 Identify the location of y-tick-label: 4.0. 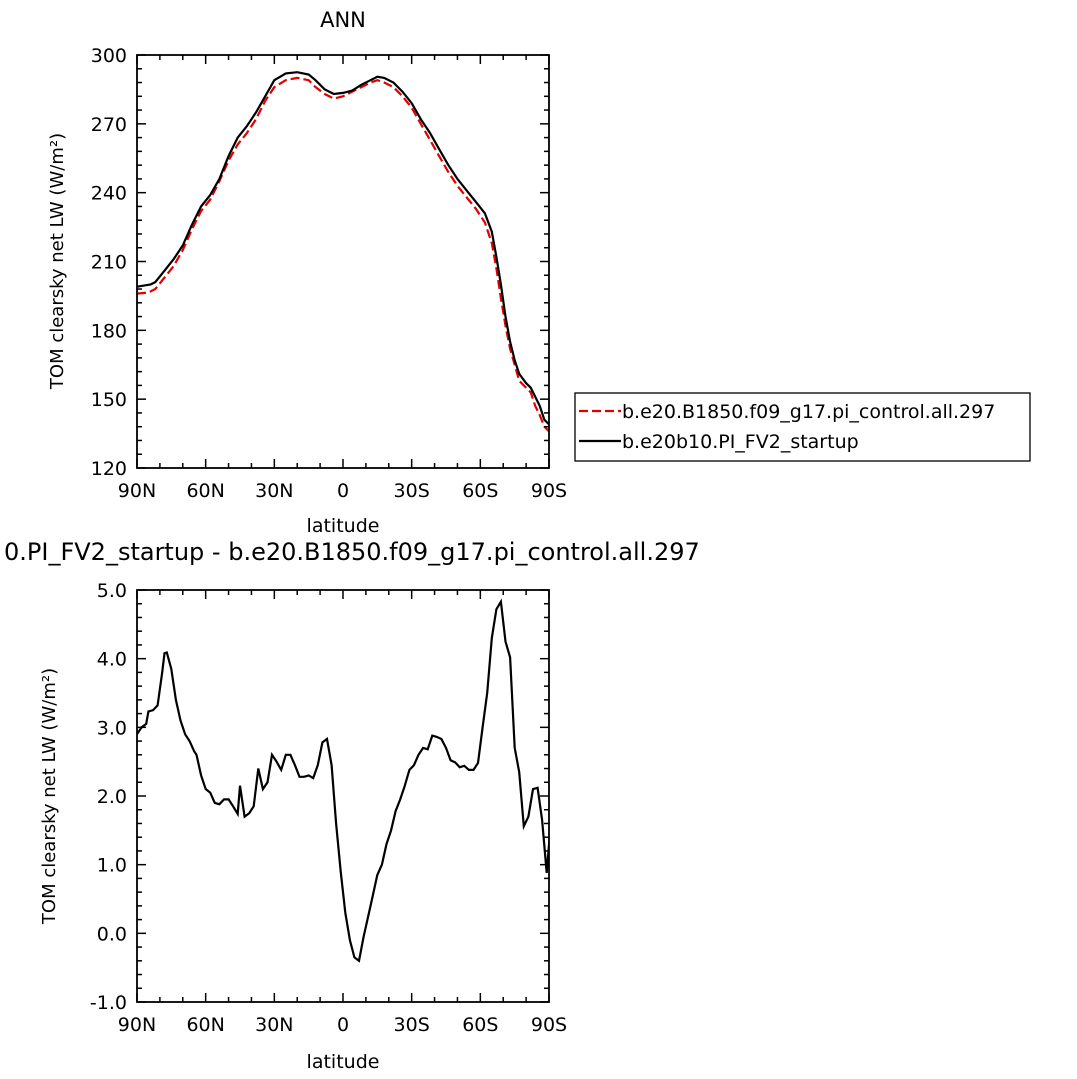
(112, 660).